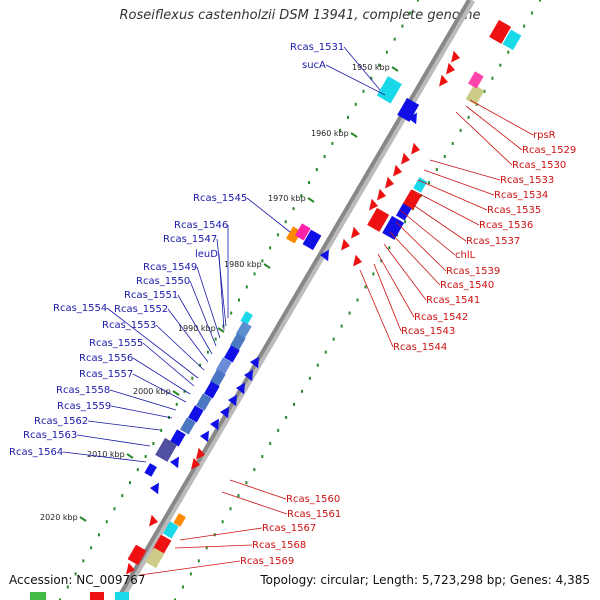  I want to click on reverse-gene-label: Rcas_1533, so click(527, 180).